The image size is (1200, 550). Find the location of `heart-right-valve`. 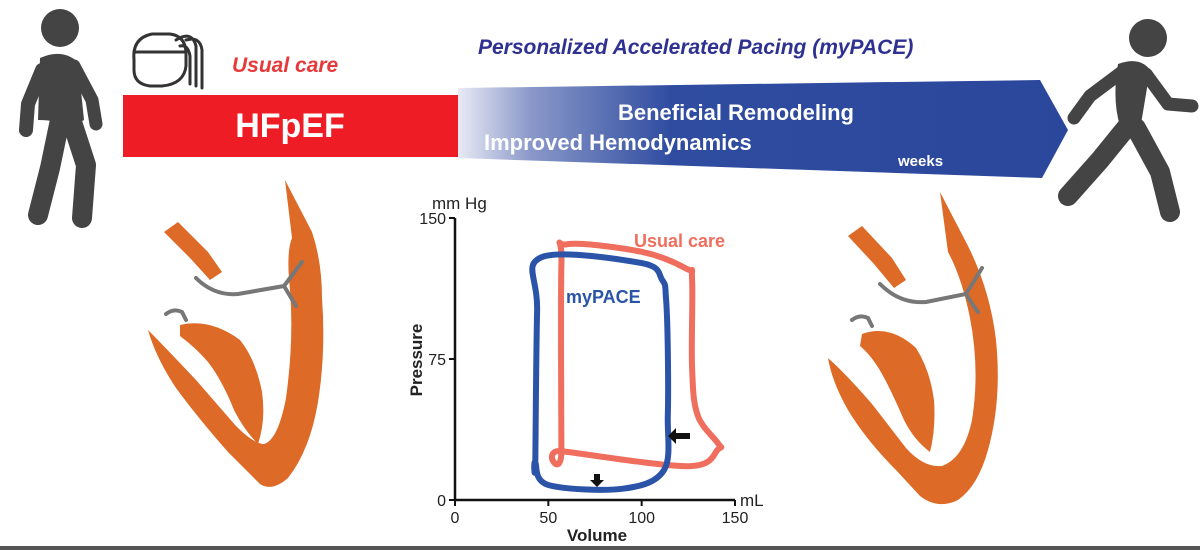

heart-right-valve is located at coordinates (931, 290).